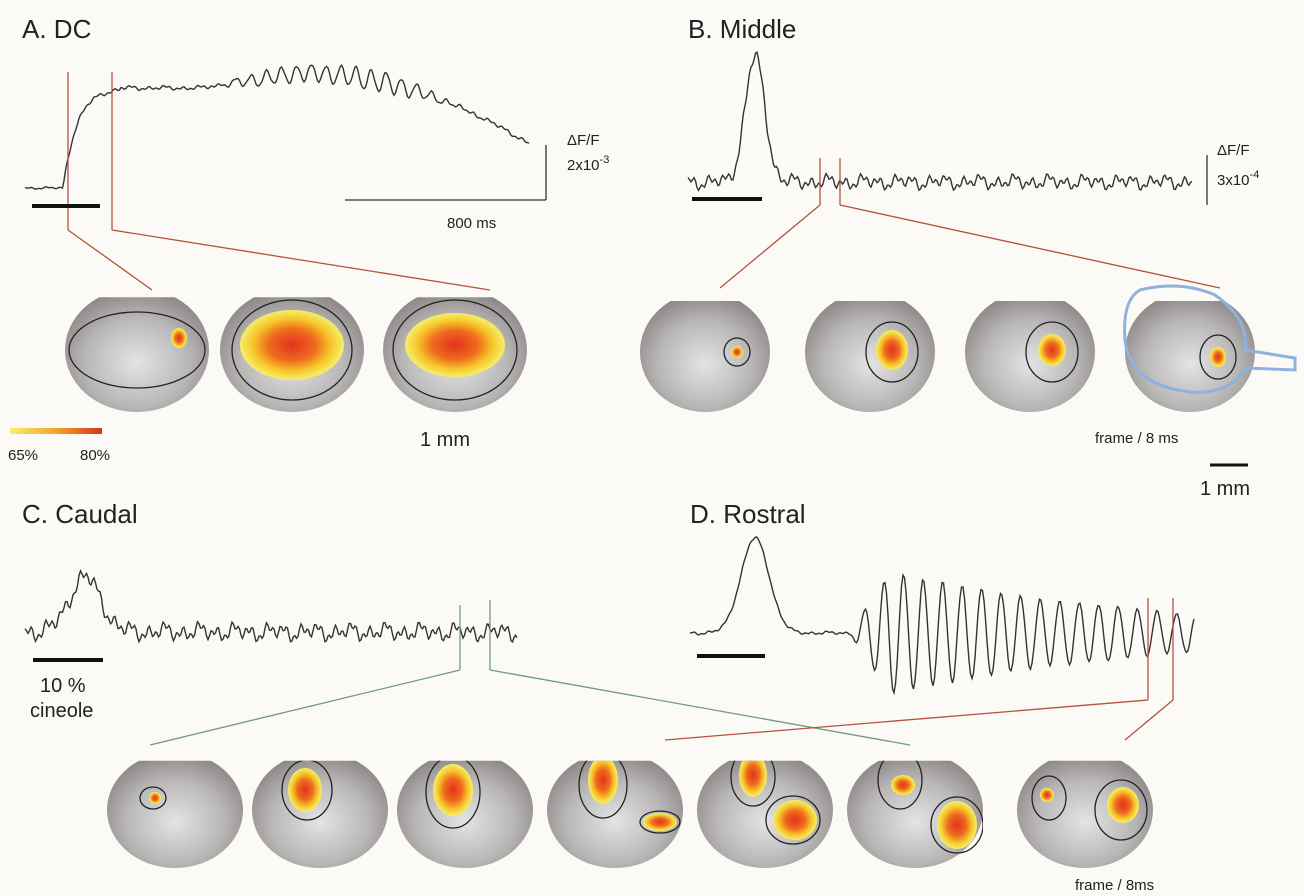  I want to click on panel-title: A. DC, so click(56, 29).